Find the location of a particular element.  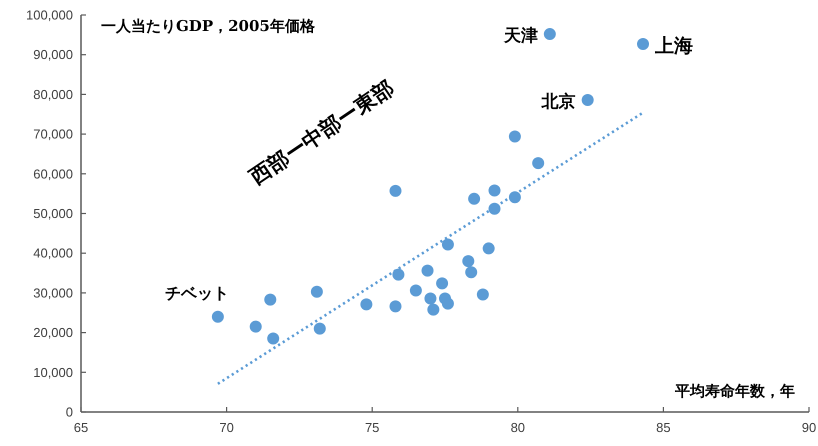

y-tick-label: 80,000 is located at coordinates (53, 94).